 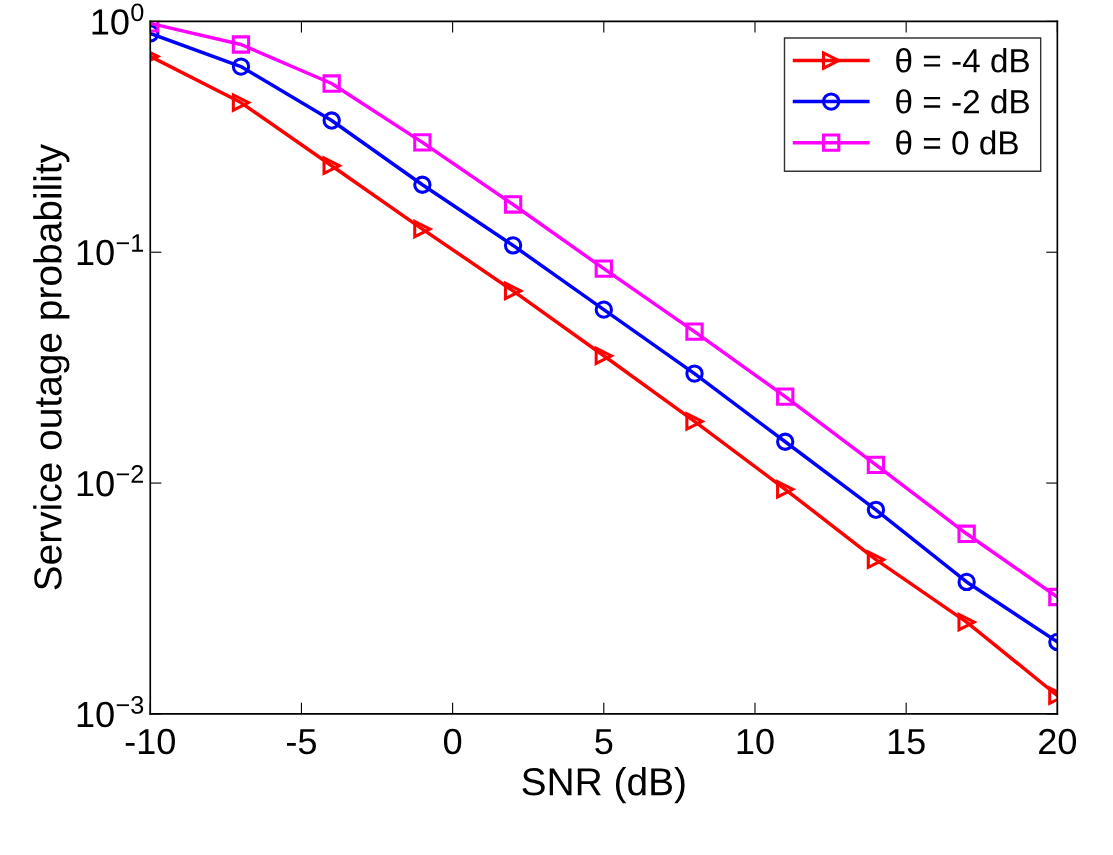 What do you see at coordinates (51, 366) in the screenshot?
I see `y-axis-title: Service outage probability` at bounding box center [51, 366].